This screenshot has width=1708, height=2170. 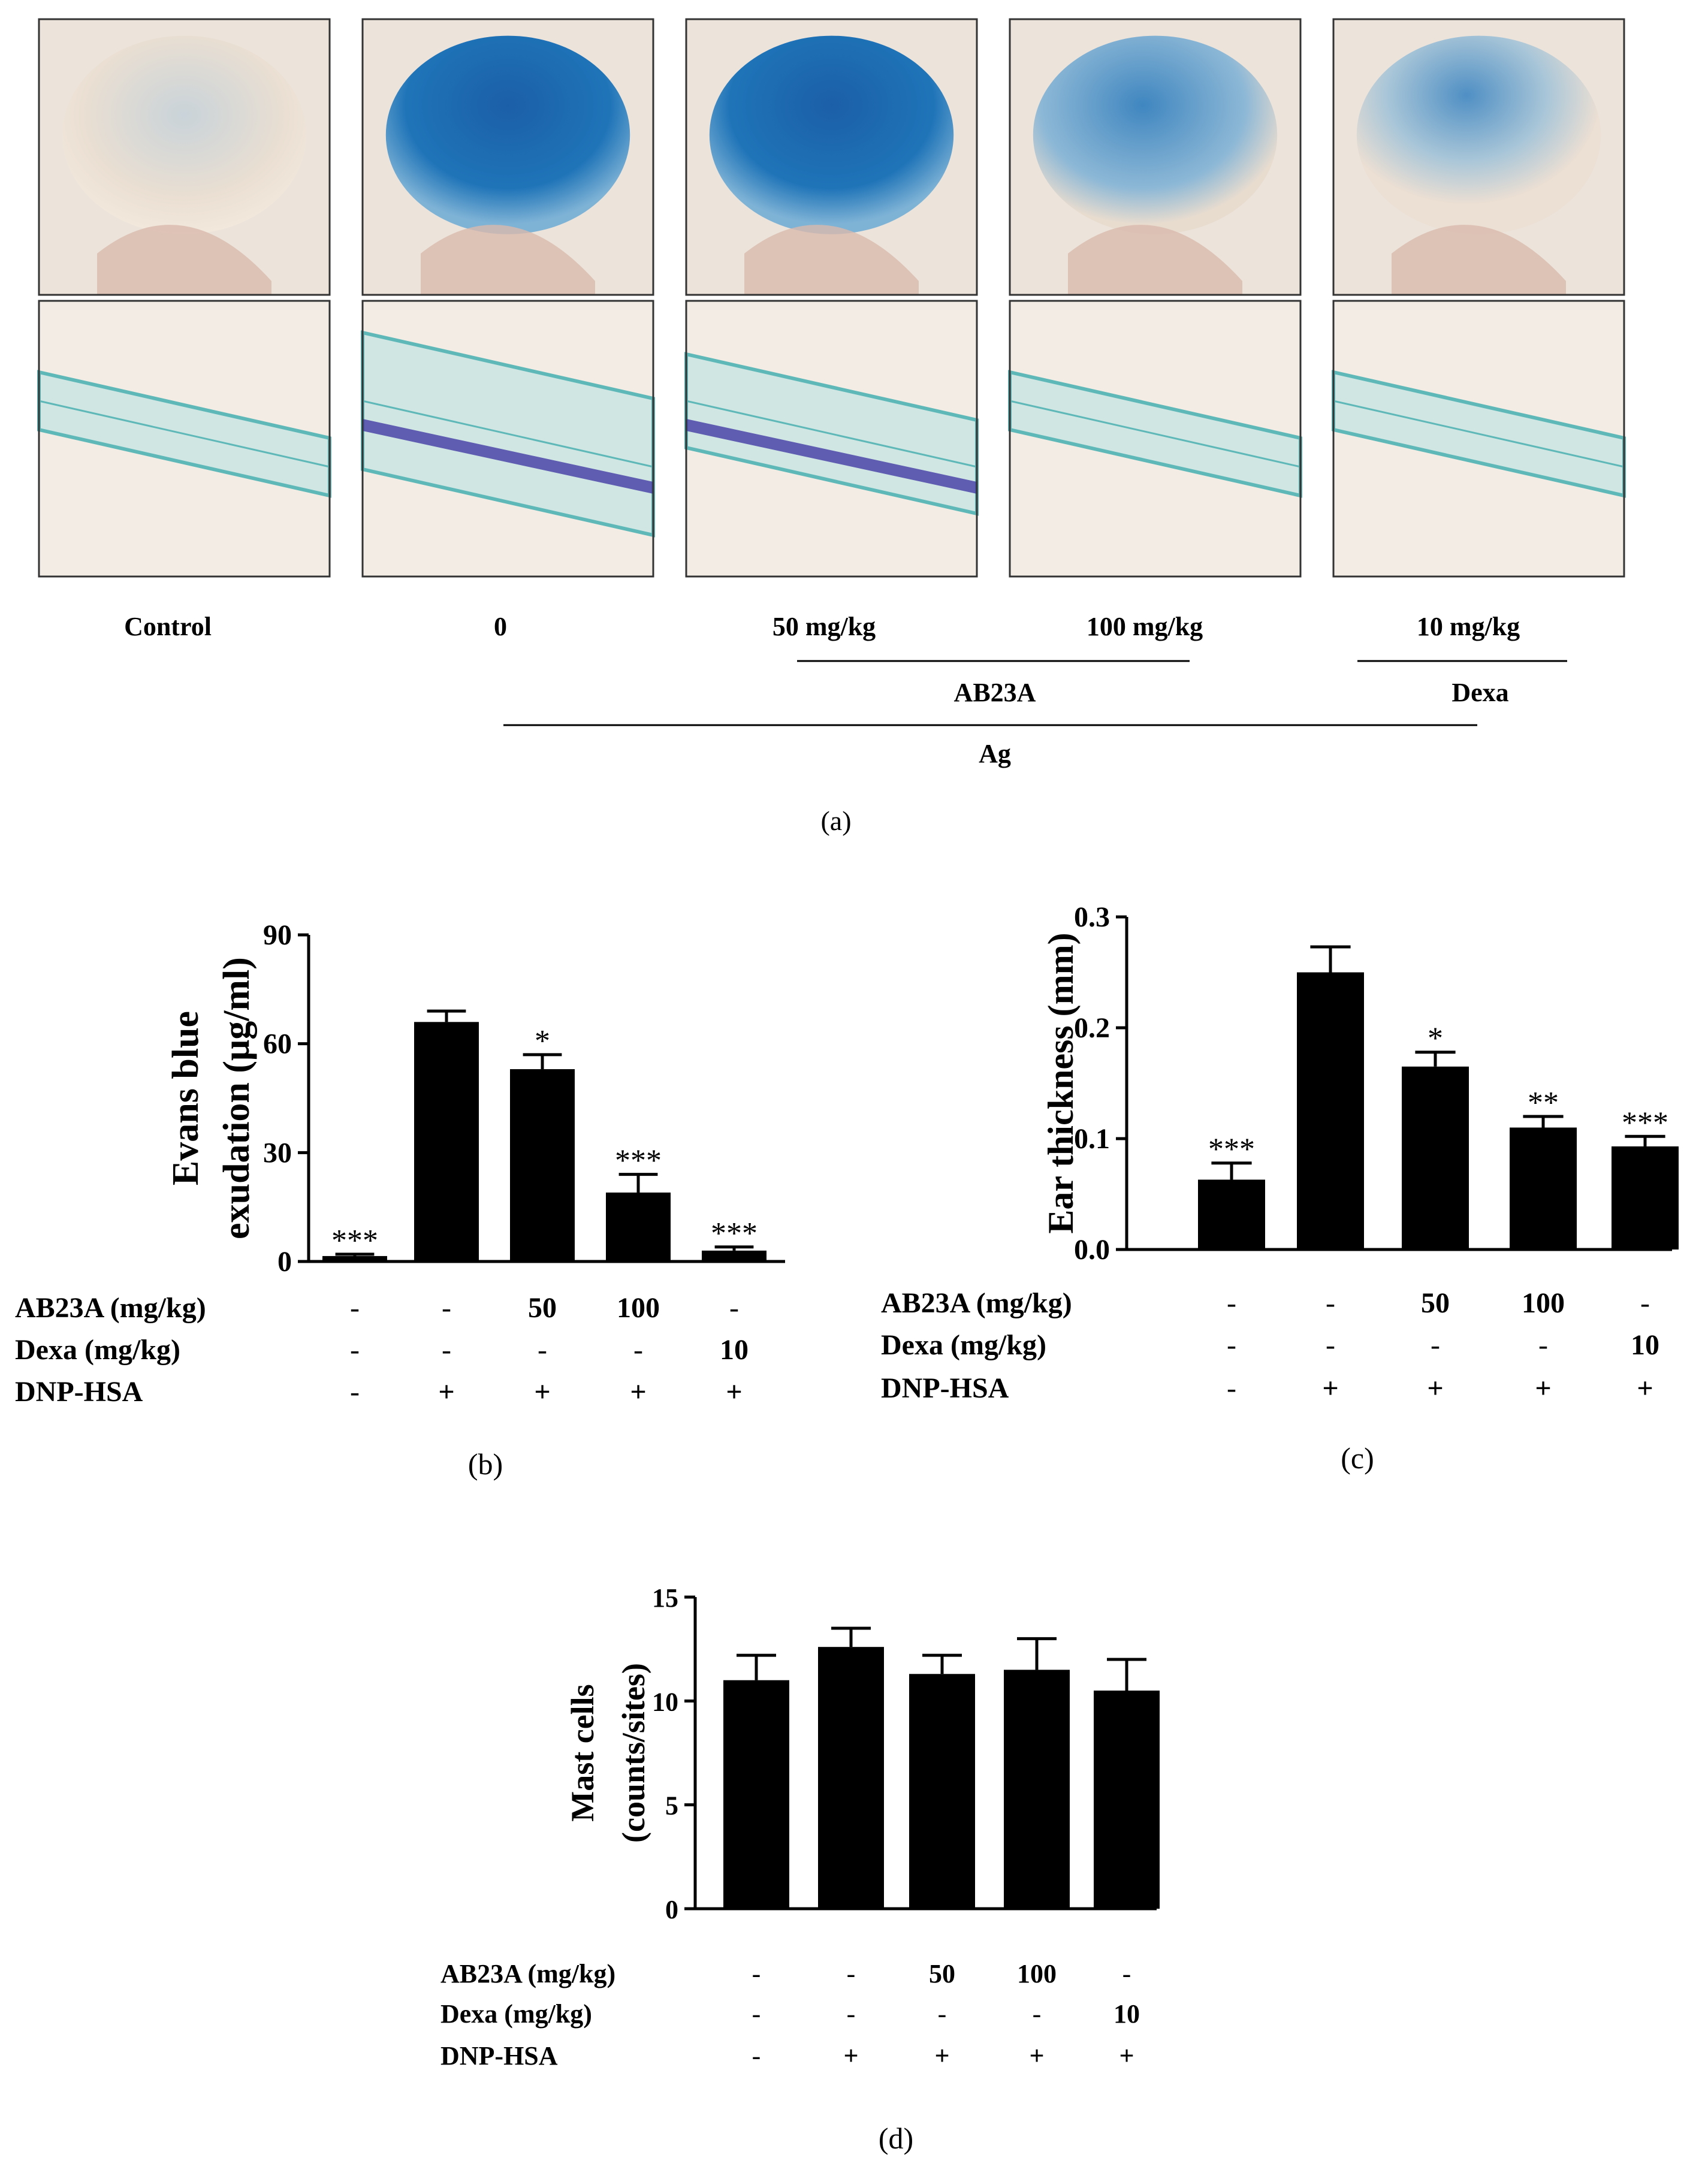 I want to click on panel-caption: (d), so click(x=896, y=2138).